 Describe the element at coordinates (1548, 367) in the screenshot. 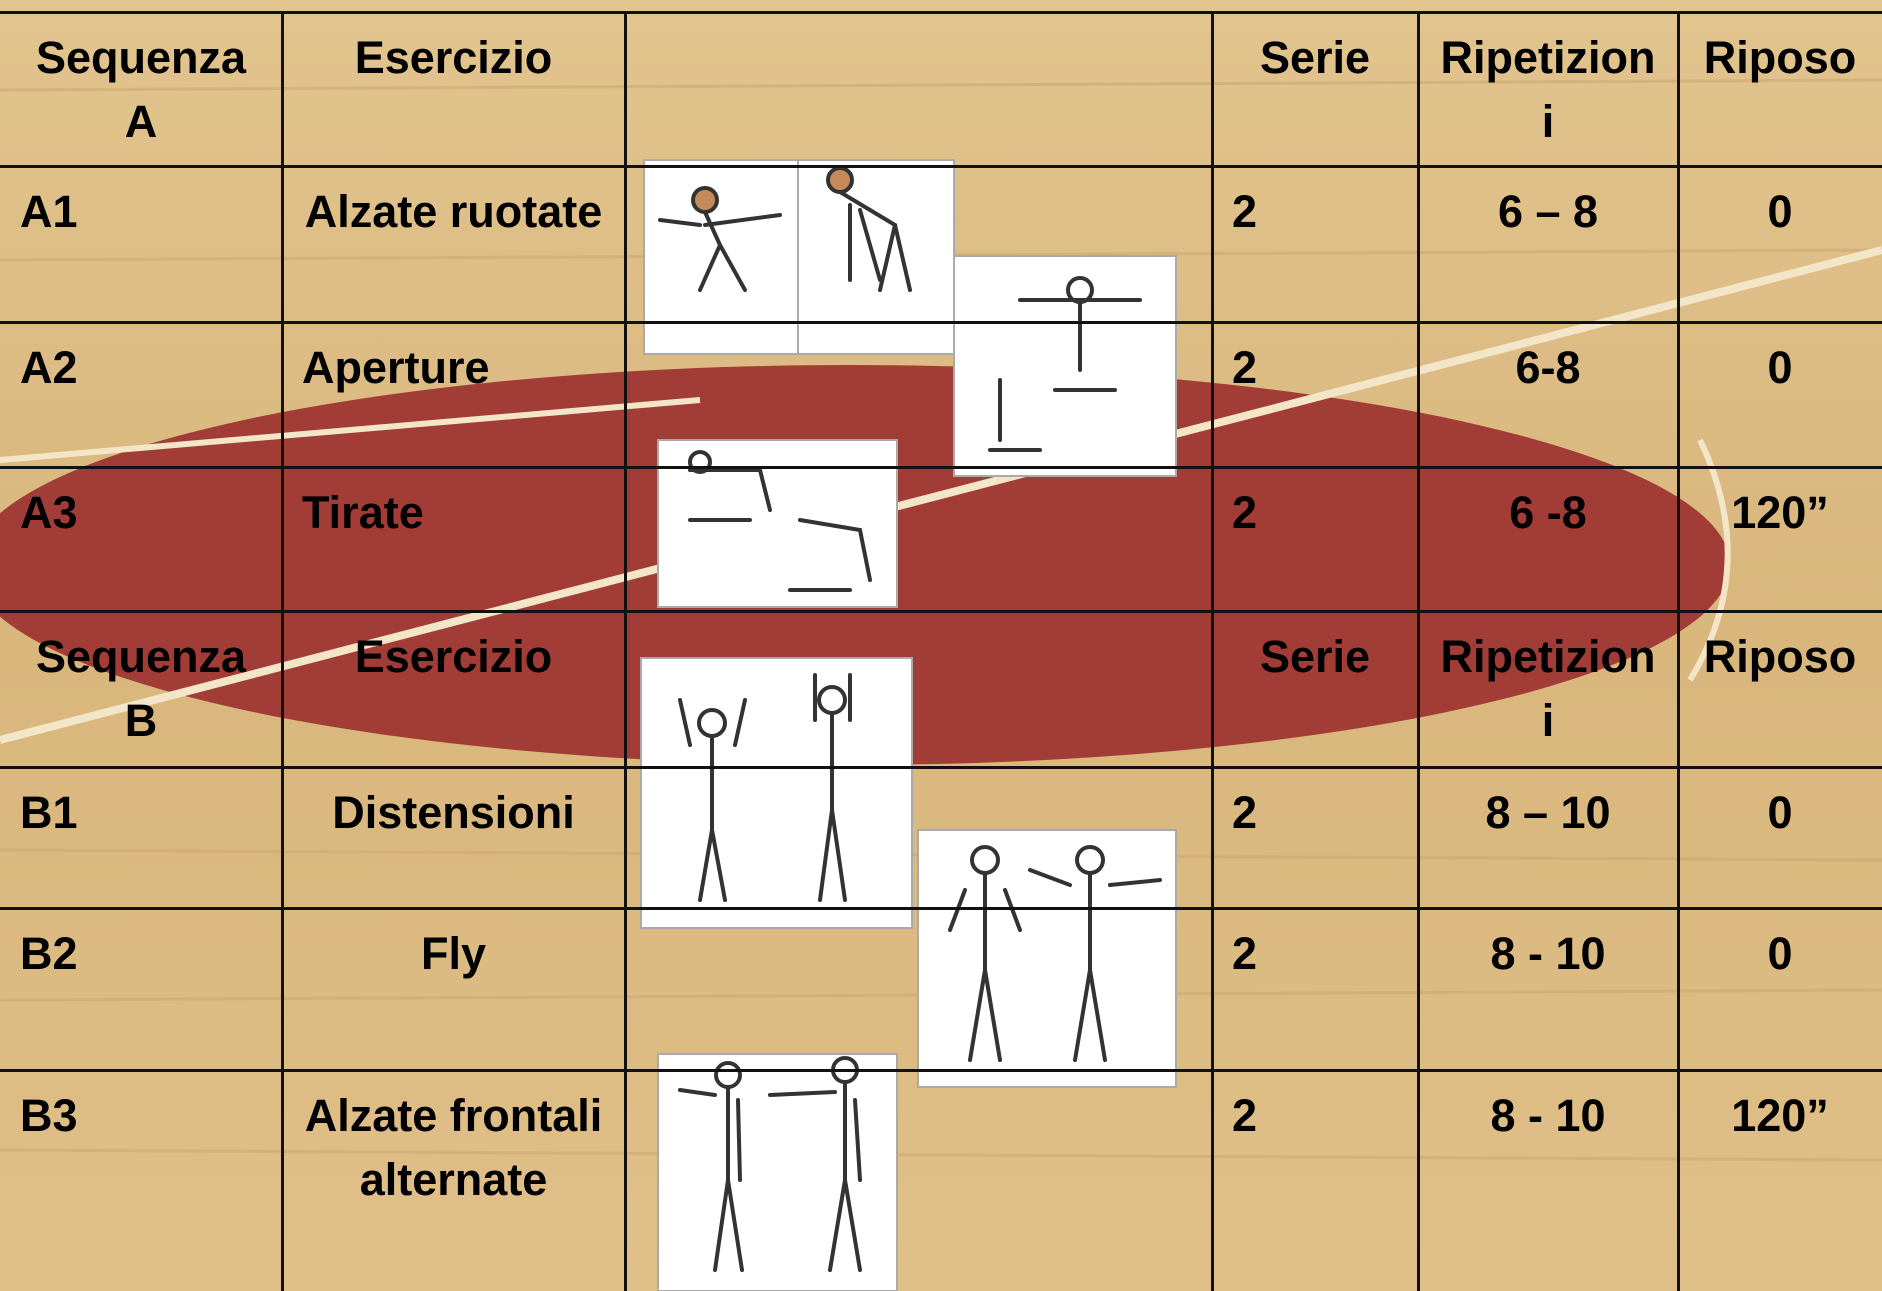

I see `table-cell: 6-8` at that location.